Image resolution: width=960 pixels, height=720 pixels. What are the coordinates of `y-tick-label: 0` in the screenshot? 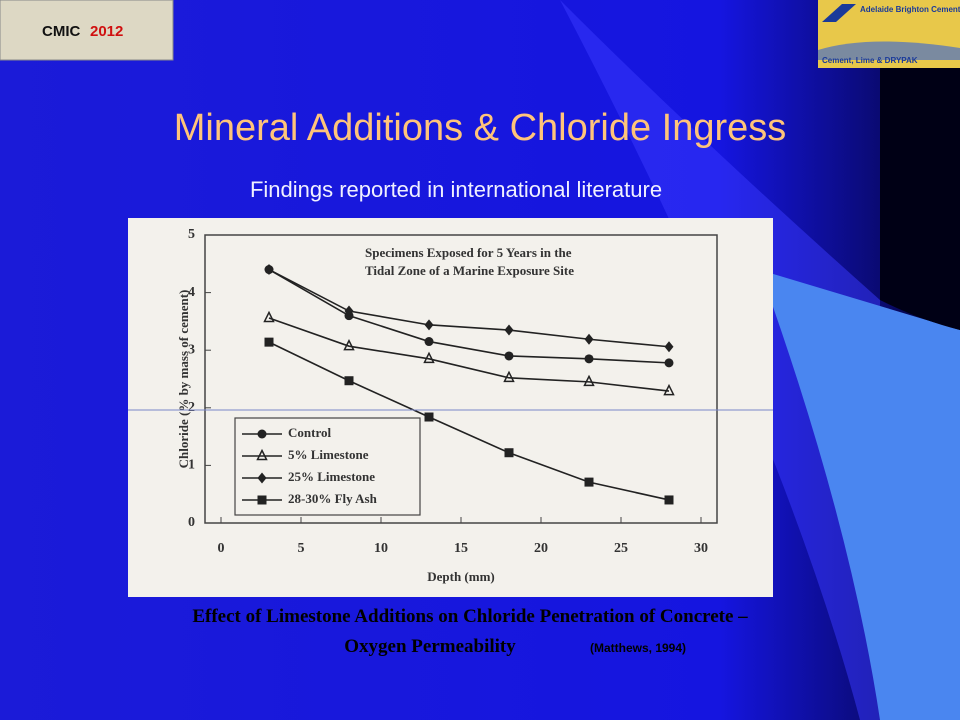 It's located at (191, 522).